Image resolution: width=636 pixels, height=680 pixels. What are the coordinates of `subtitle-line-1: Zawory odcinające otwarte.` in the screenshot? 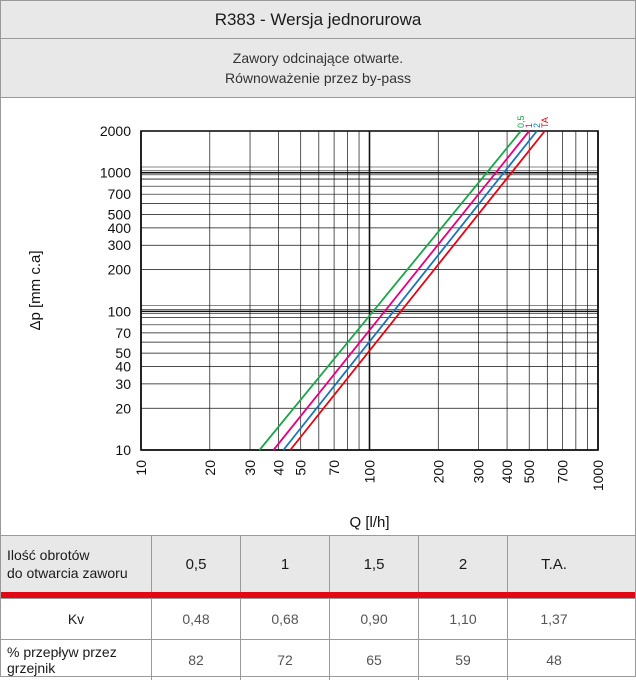 It's located at (318, 58).